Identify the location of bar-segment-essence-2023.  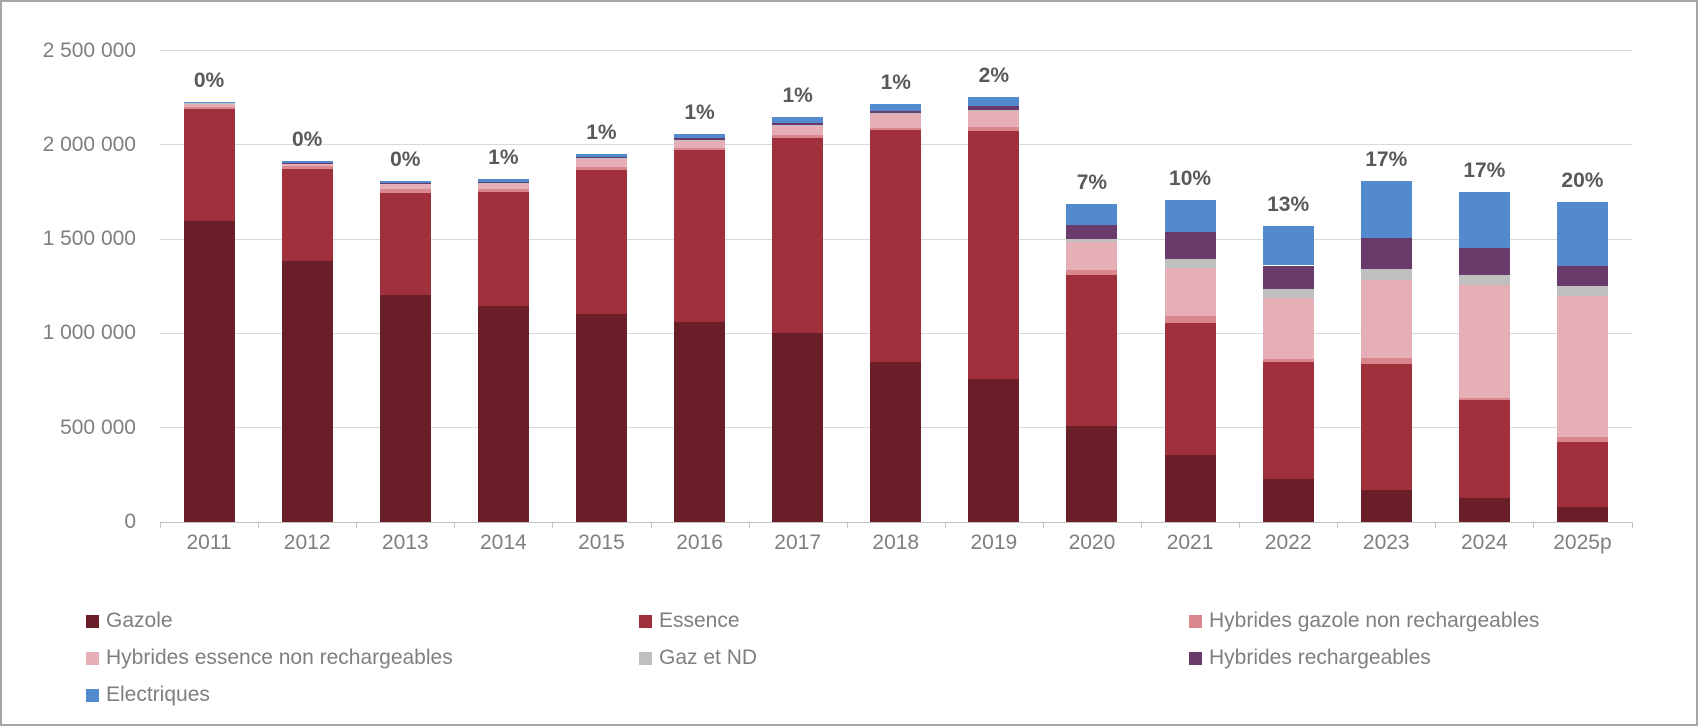
(1386, 427).